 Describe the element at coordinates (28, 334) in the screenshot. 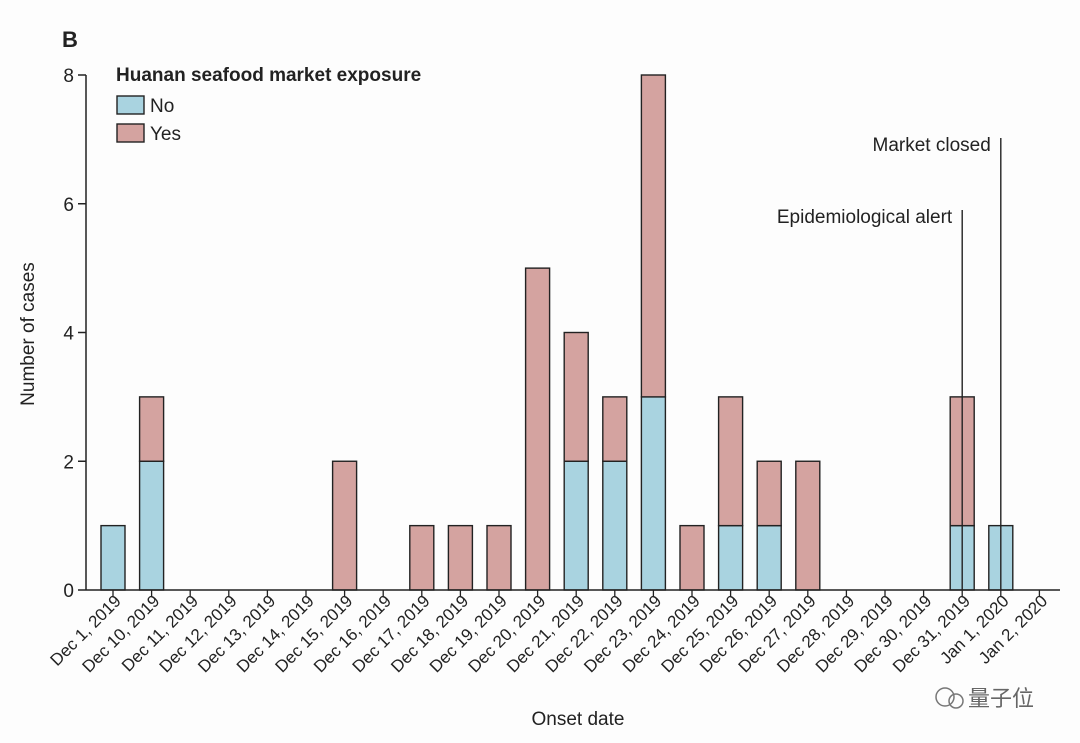

I see `y-axis-label: Number of cases` at that location.